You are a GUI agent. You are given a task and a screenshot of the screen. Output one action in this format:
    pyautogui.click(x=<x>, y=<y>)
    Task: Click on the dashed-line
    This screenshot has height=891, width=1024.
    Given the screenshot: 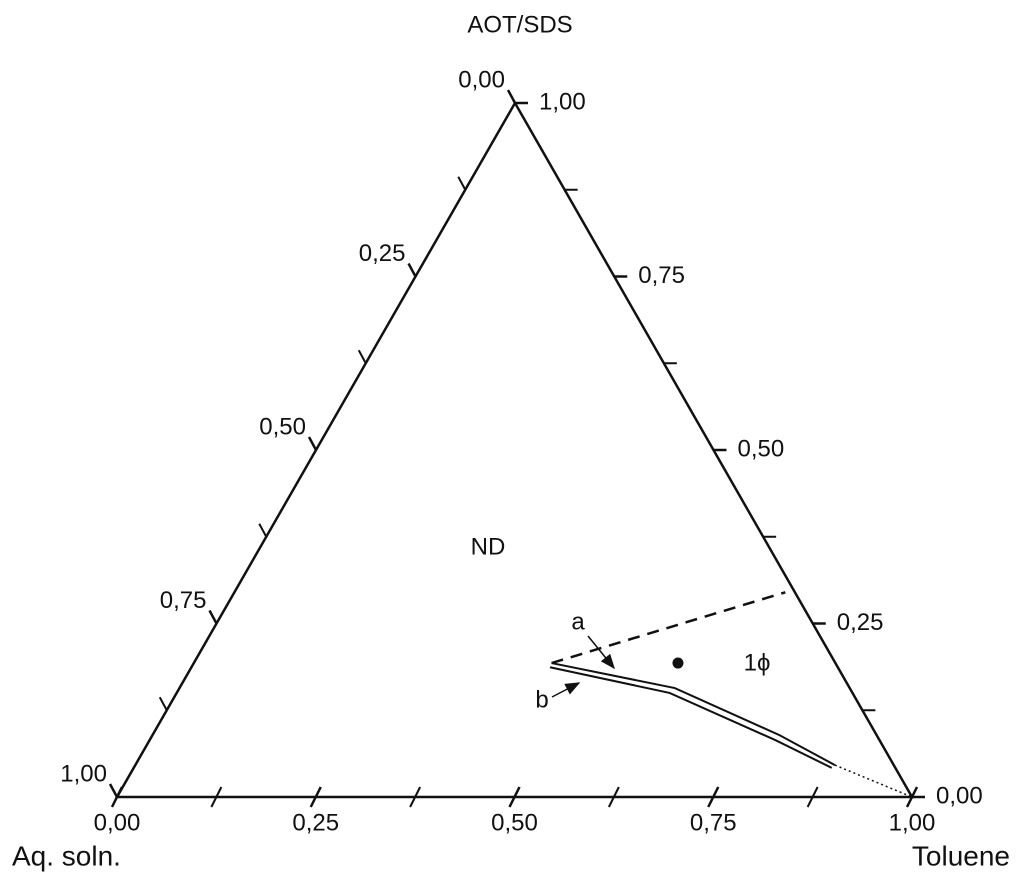 What is the action you would take?
    pyautogui.click(x=668, y=628)
    